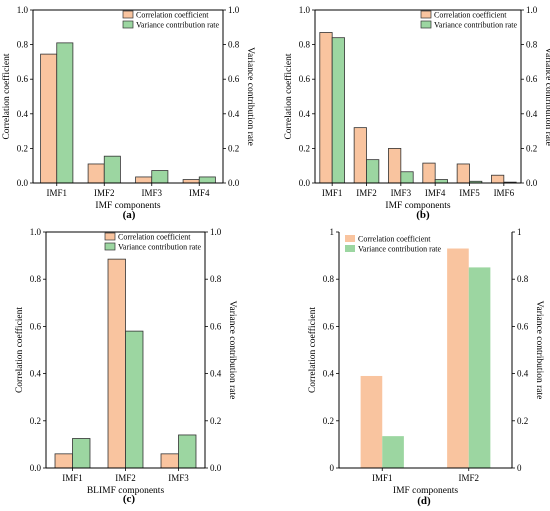 The width and height of the screenshot is (550, 511). Describe the element at coordinates (23, 114) in the screenshot. I see `y-tick-label: 0.4` at that location.